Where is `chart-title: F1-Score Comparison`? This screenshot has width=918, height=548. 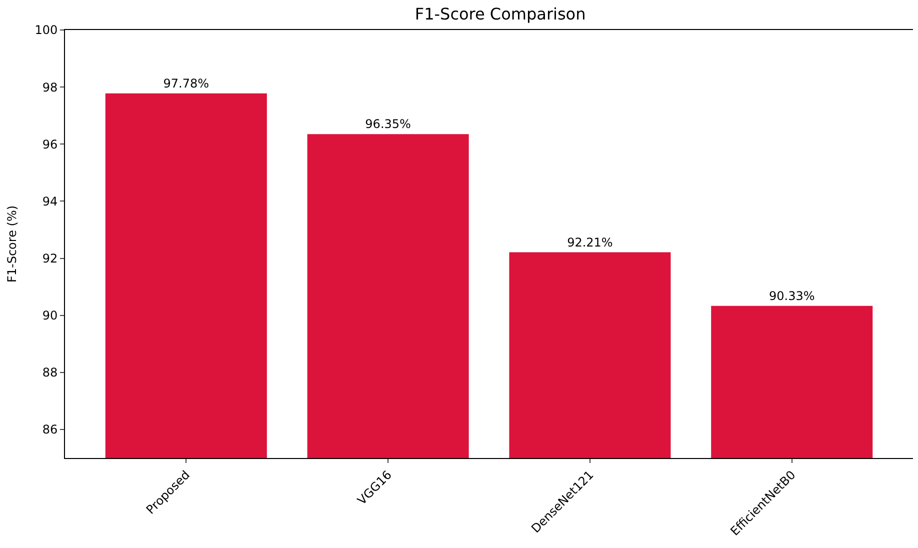
chart-title: F1-Score Comparison is located at coordinates (500, 14).